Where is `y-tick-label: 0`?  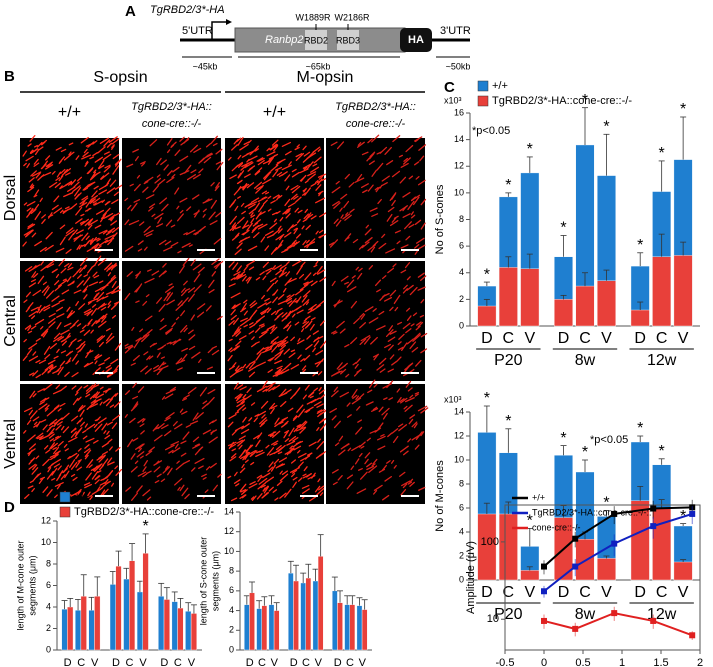 y-tick-label: 0 is located at coordinates (461, 579).